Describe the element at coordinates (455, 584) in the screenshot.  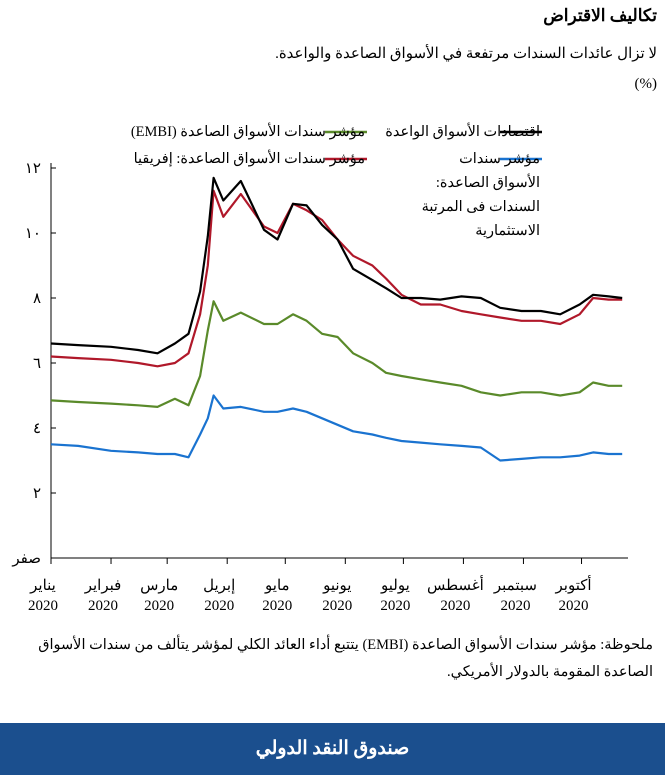
I see `x-tick-label: أغسطس` at that location.